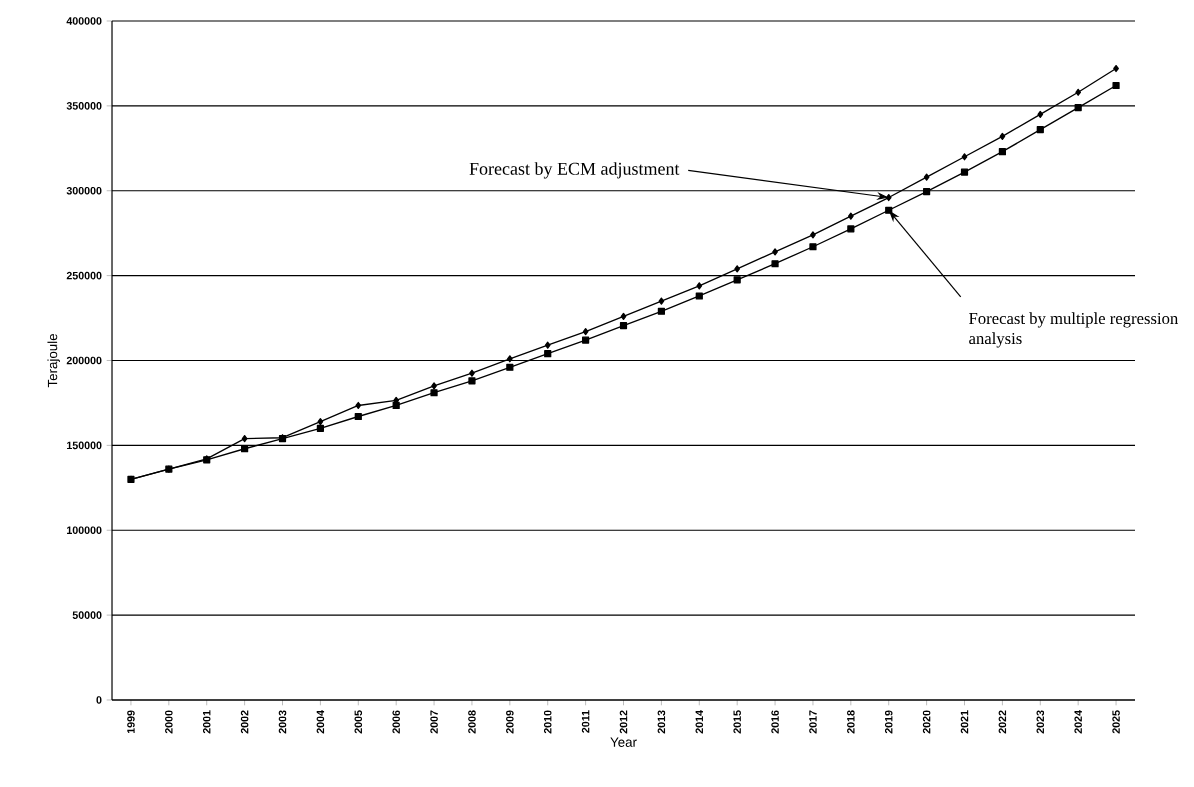  Describe the element at coordinates (206, 722) in the screenshot. I see `x-tick-label: 2001` at that location.